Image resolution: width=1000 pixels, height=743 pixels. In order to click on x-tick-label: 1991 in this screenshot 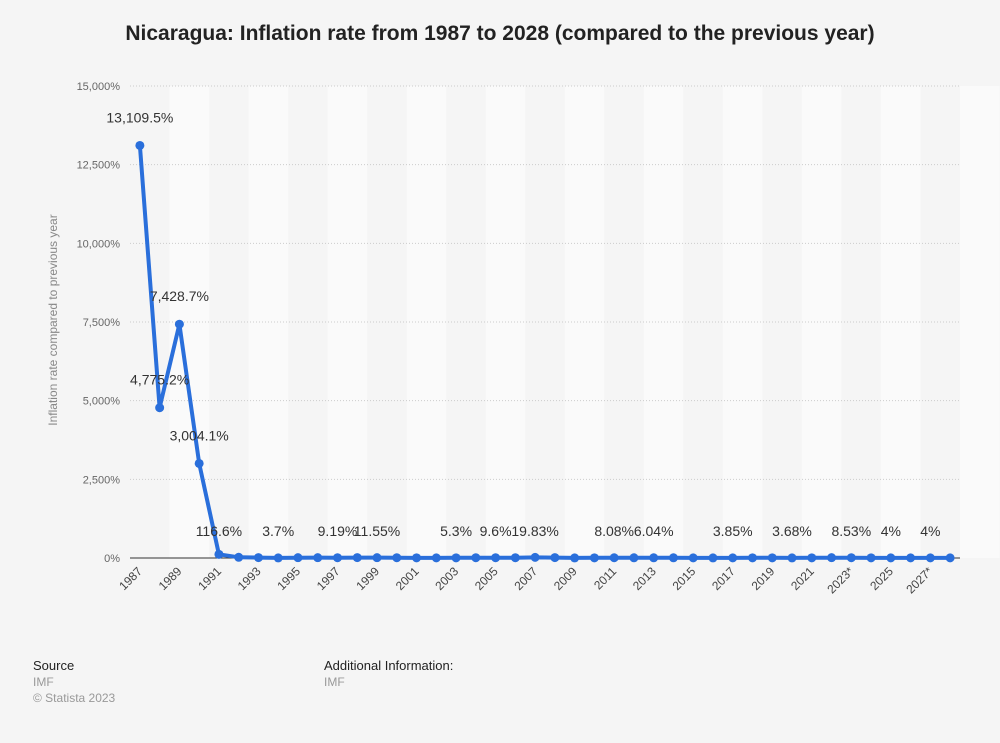, I will do `click(209, 578)`.